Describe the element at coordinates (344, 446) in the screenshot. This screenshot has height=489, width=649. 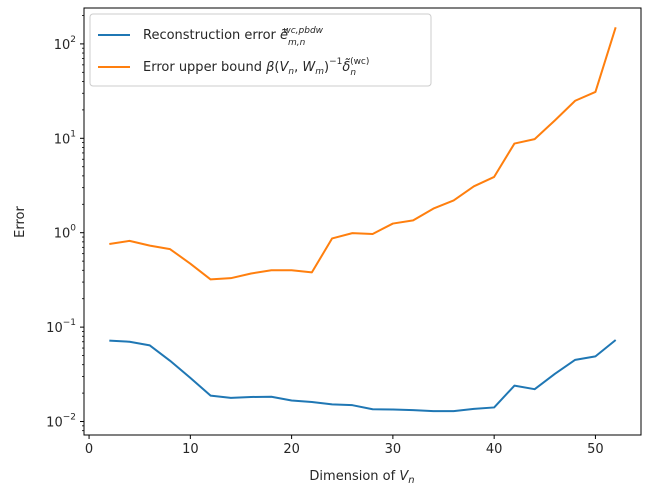
I see `x-axis-ticks: 0 10 20 30 40 50` at that location.